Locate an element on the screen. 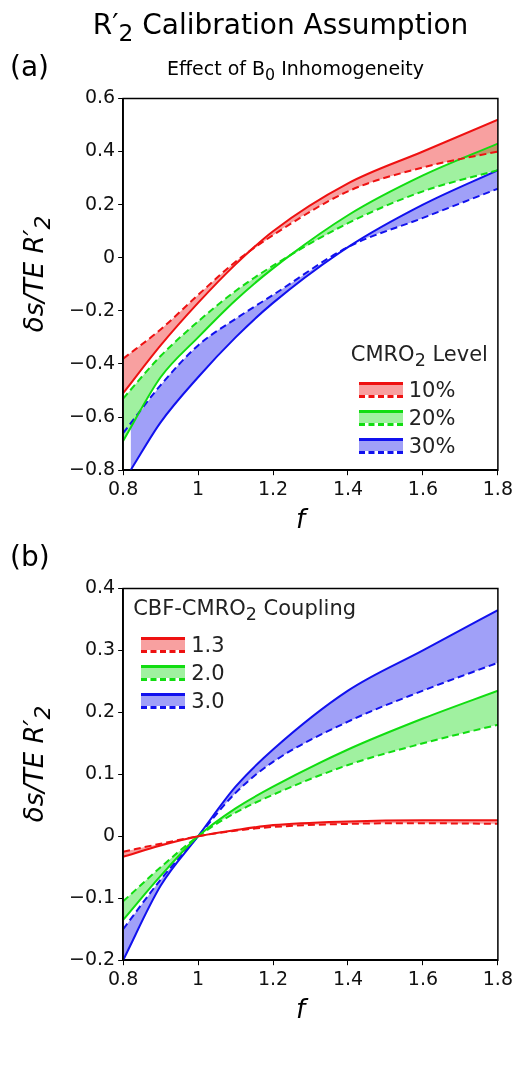 The height and width of the screenshot is (1069, 531). legend-title: CBF-CMRO$_{2}$ Coupling is located at coordinates (245, 611).